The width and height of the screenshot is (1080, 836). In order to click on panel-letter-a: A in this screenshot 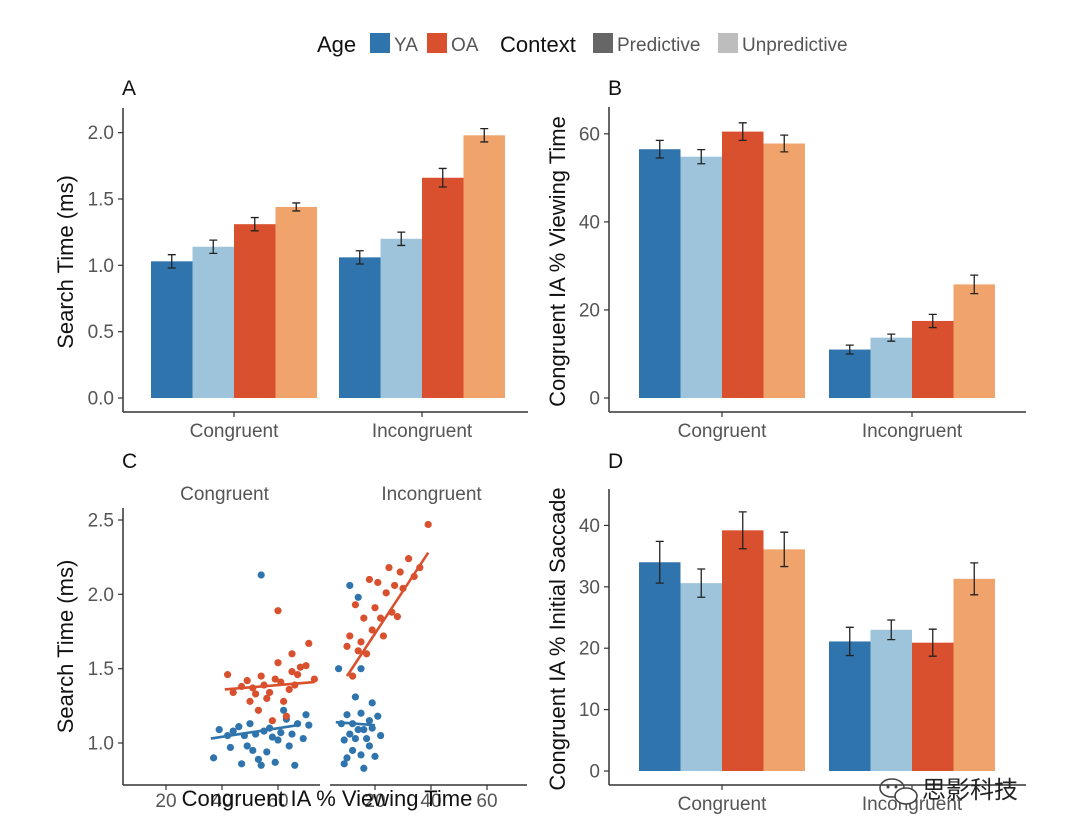, I will do `click(129, 88)`.